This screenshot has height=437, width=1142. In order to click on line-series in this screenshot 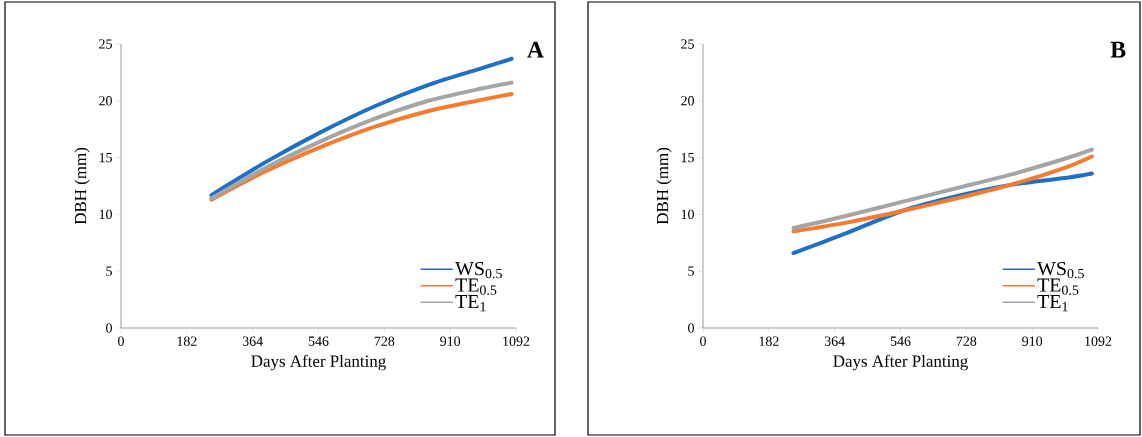, I will do `click(361, 127)`.